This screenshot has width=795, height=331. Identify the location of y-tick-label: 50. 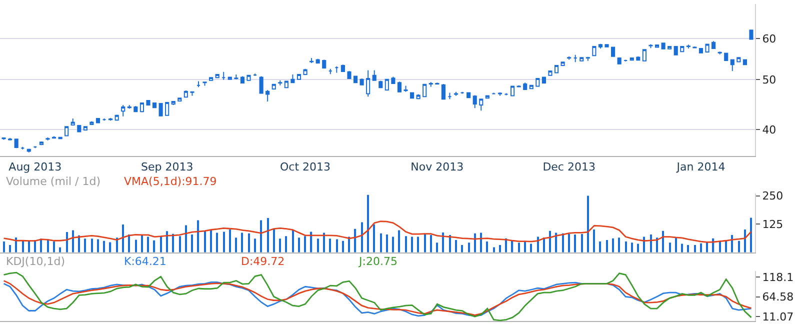
(769, 79).